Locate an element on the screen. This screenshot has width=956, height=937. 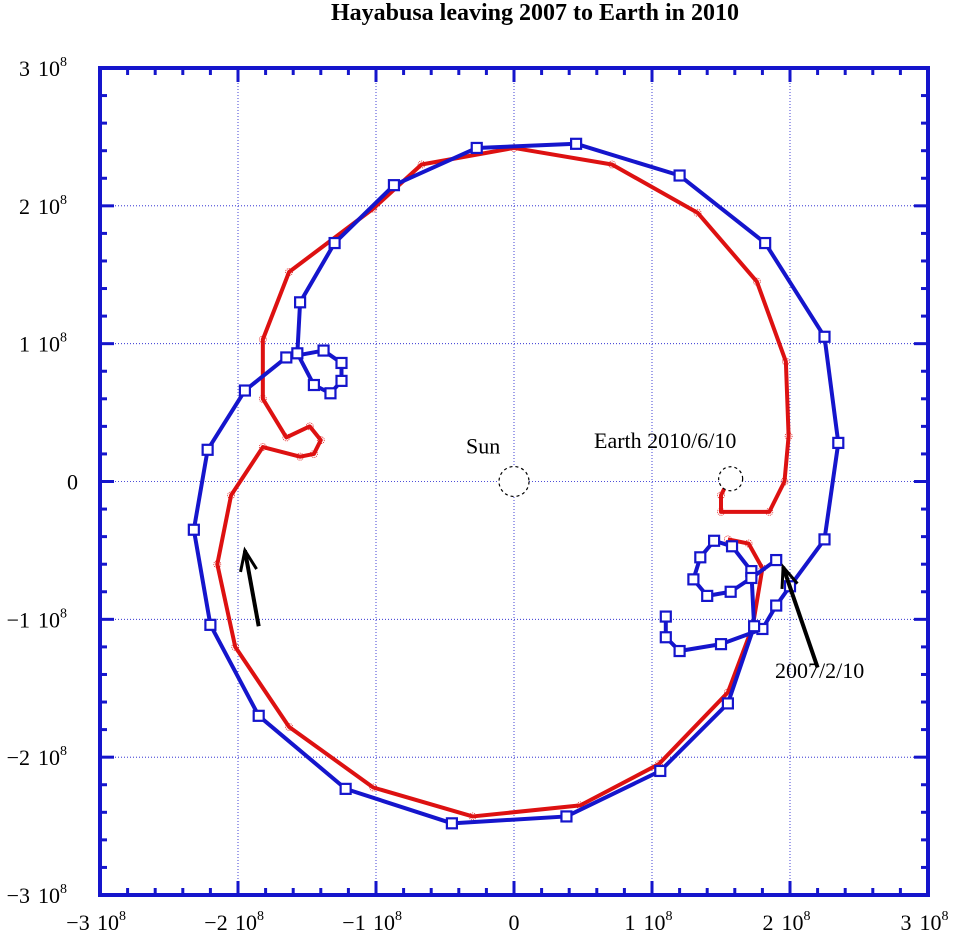
tick-label-mantissa: −3 is located at coordinates (18, 895).